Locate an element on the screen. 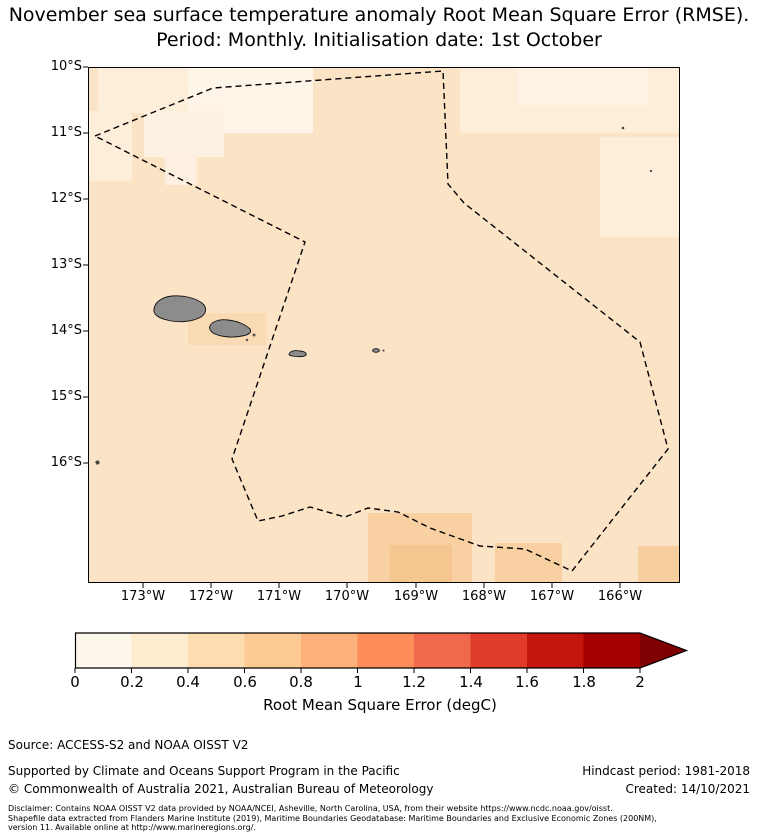 This screenshot has height=839, width=758. colorbar-tick-12: 1.2 is located at coordinates (414, 682).